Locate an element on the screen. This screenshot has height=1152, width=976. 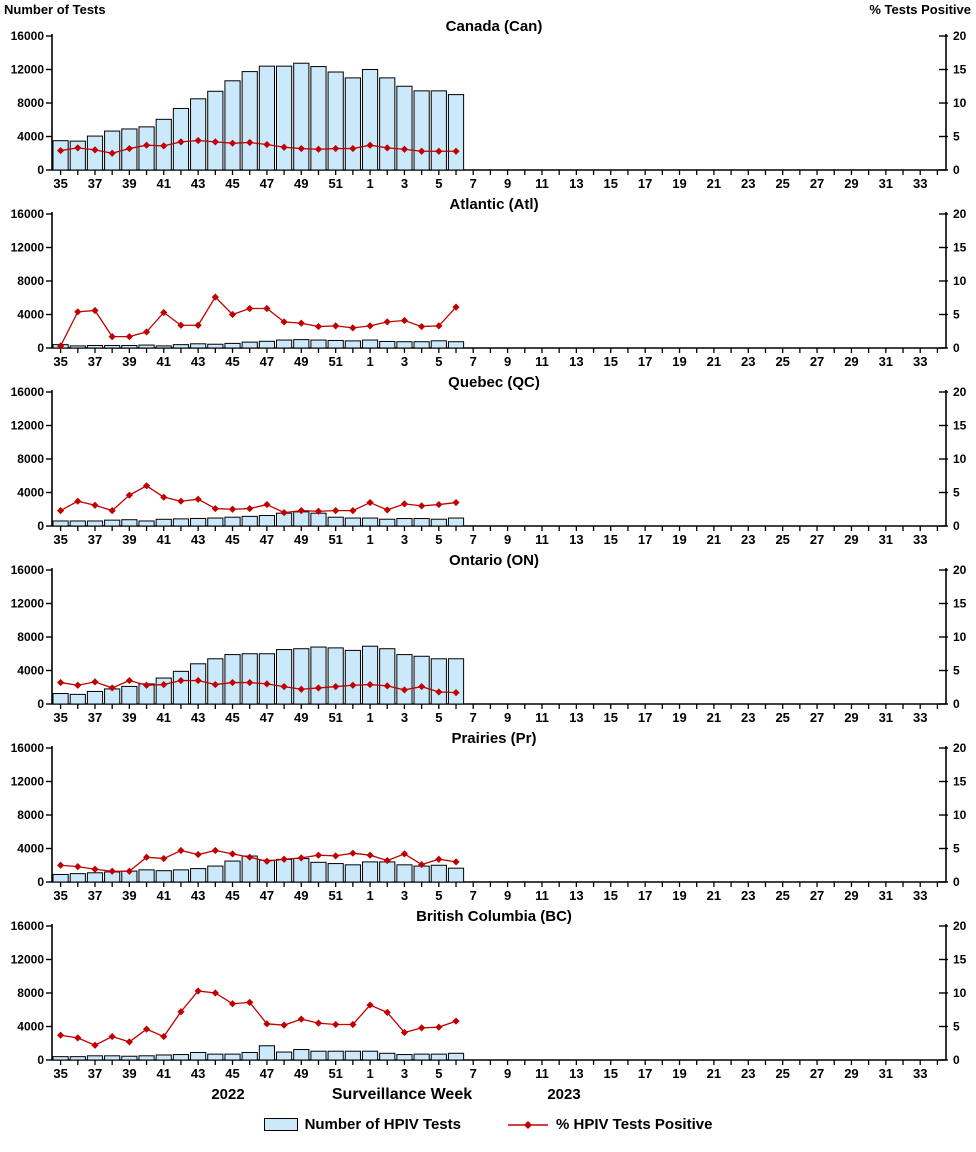
legend-bar-swatch-icon is located at coordinates (280, 1124).